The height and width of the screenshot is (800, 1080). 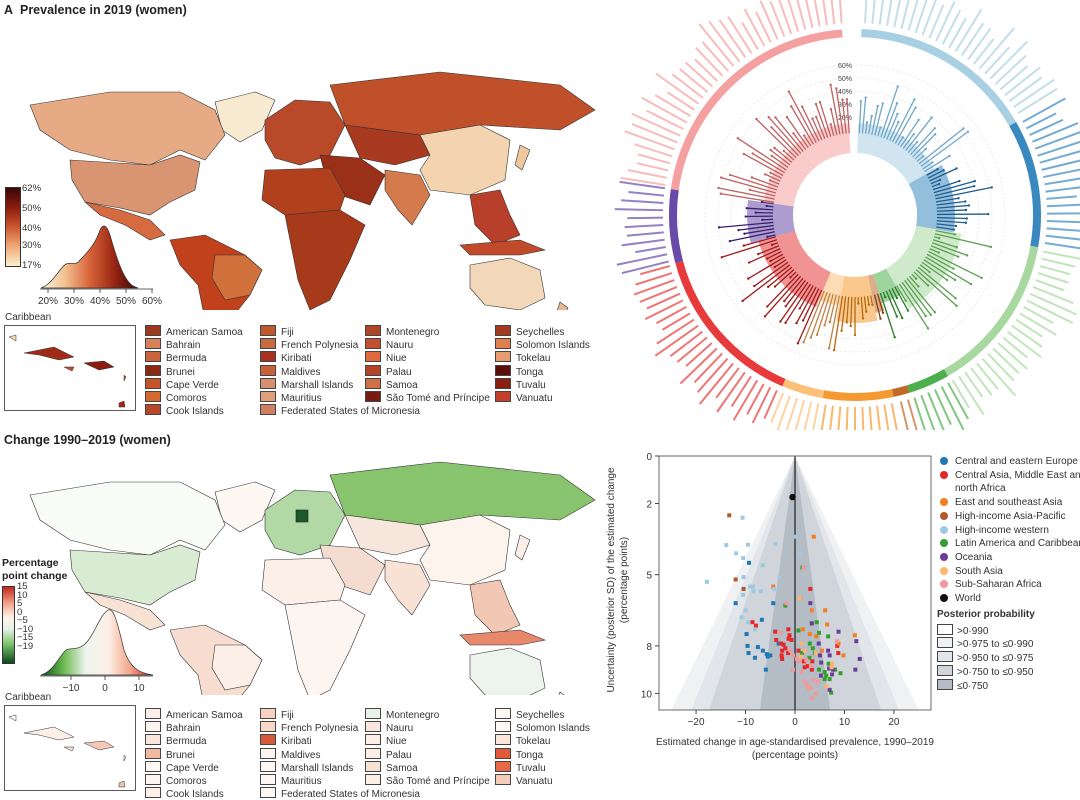 I want to click on y-axis-tick: 8, so click(x=649, y=647).